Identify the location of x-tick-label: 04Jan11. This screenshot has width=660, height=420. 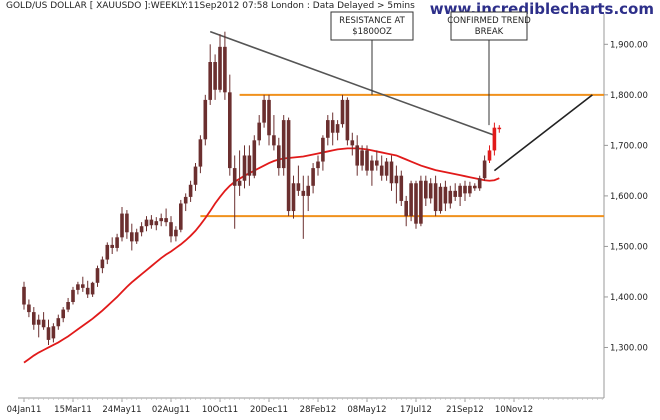
(24, 410).